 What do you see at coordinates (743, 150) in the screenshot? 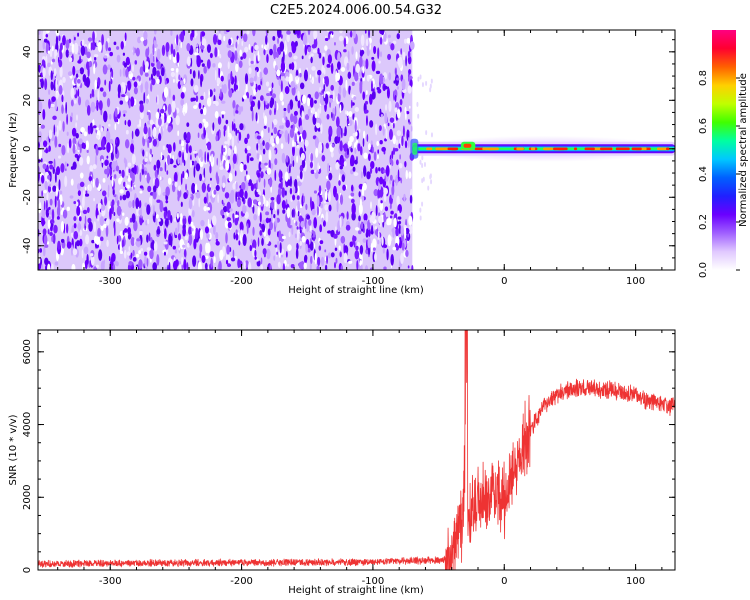
I see `colorbar-label: Normalized spectral amplitude` at bounding box center [743, 150].